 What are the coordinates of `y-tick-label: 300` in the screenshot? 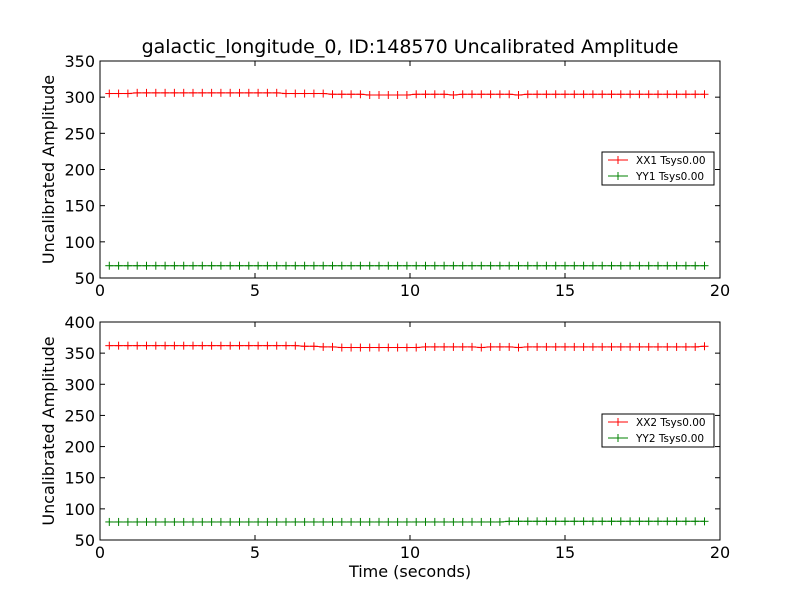 It's located at (79, 384).